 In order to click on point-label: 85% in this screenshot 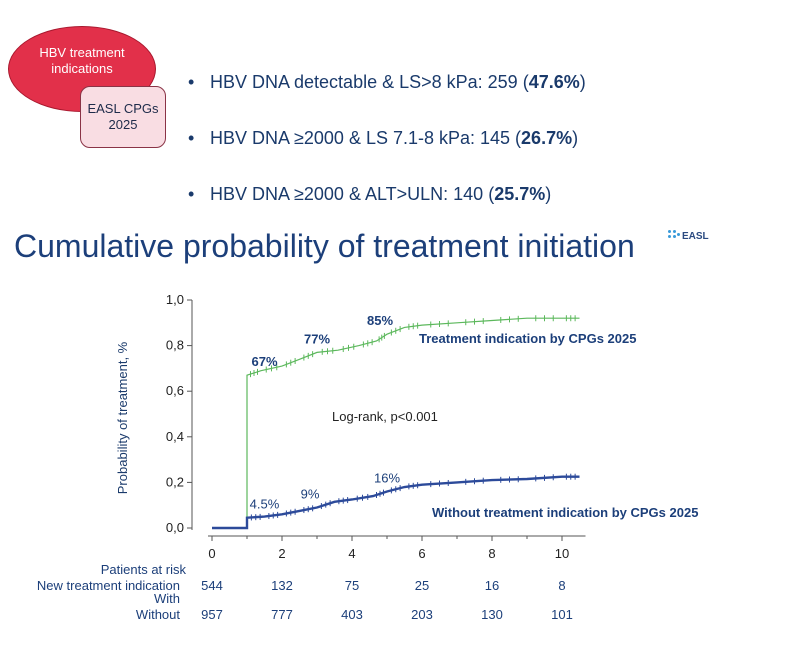, I will do `click(380, 320)`.